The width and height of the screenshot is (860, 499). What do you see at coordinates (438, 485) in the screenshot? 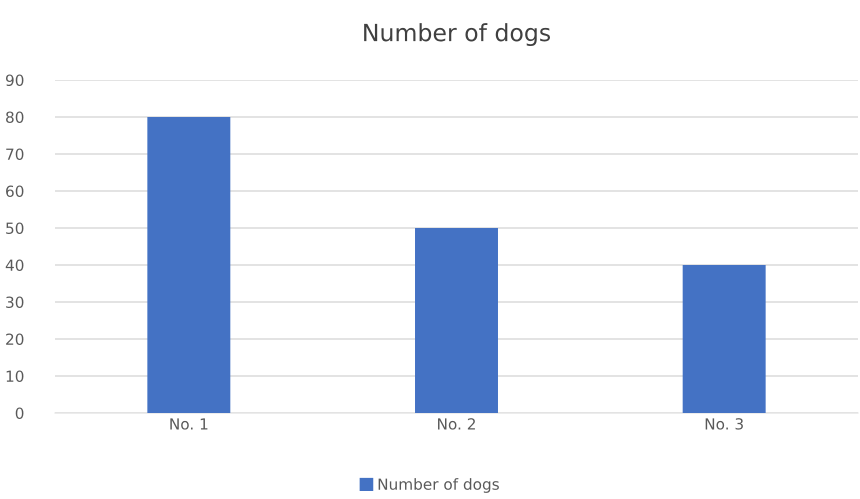
I see `legend-label: Number of dogs` at bounding box center [438, 485].